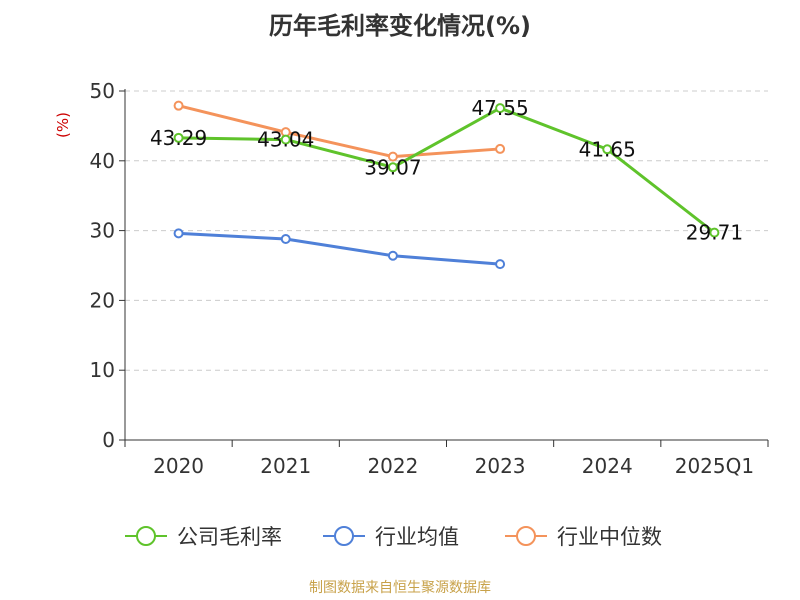 The height and width of the screenshot is (600, 800). What do you see at coordinates (400, 588) in the screenshot?
I see `source-note: 制图数据来自恒生聚源数据库` at bounding box center [400, 588].